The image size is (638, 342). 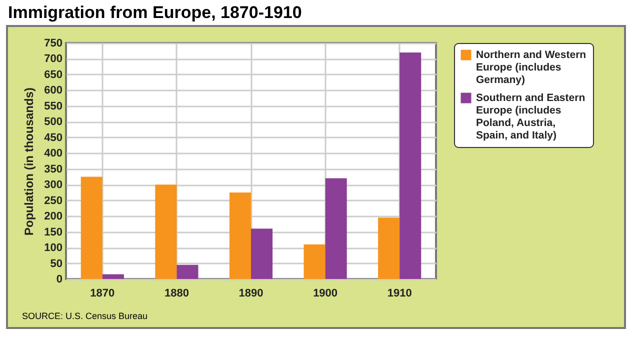 I want to click on x-tick-label: 1900, so click(x=325, y=294).